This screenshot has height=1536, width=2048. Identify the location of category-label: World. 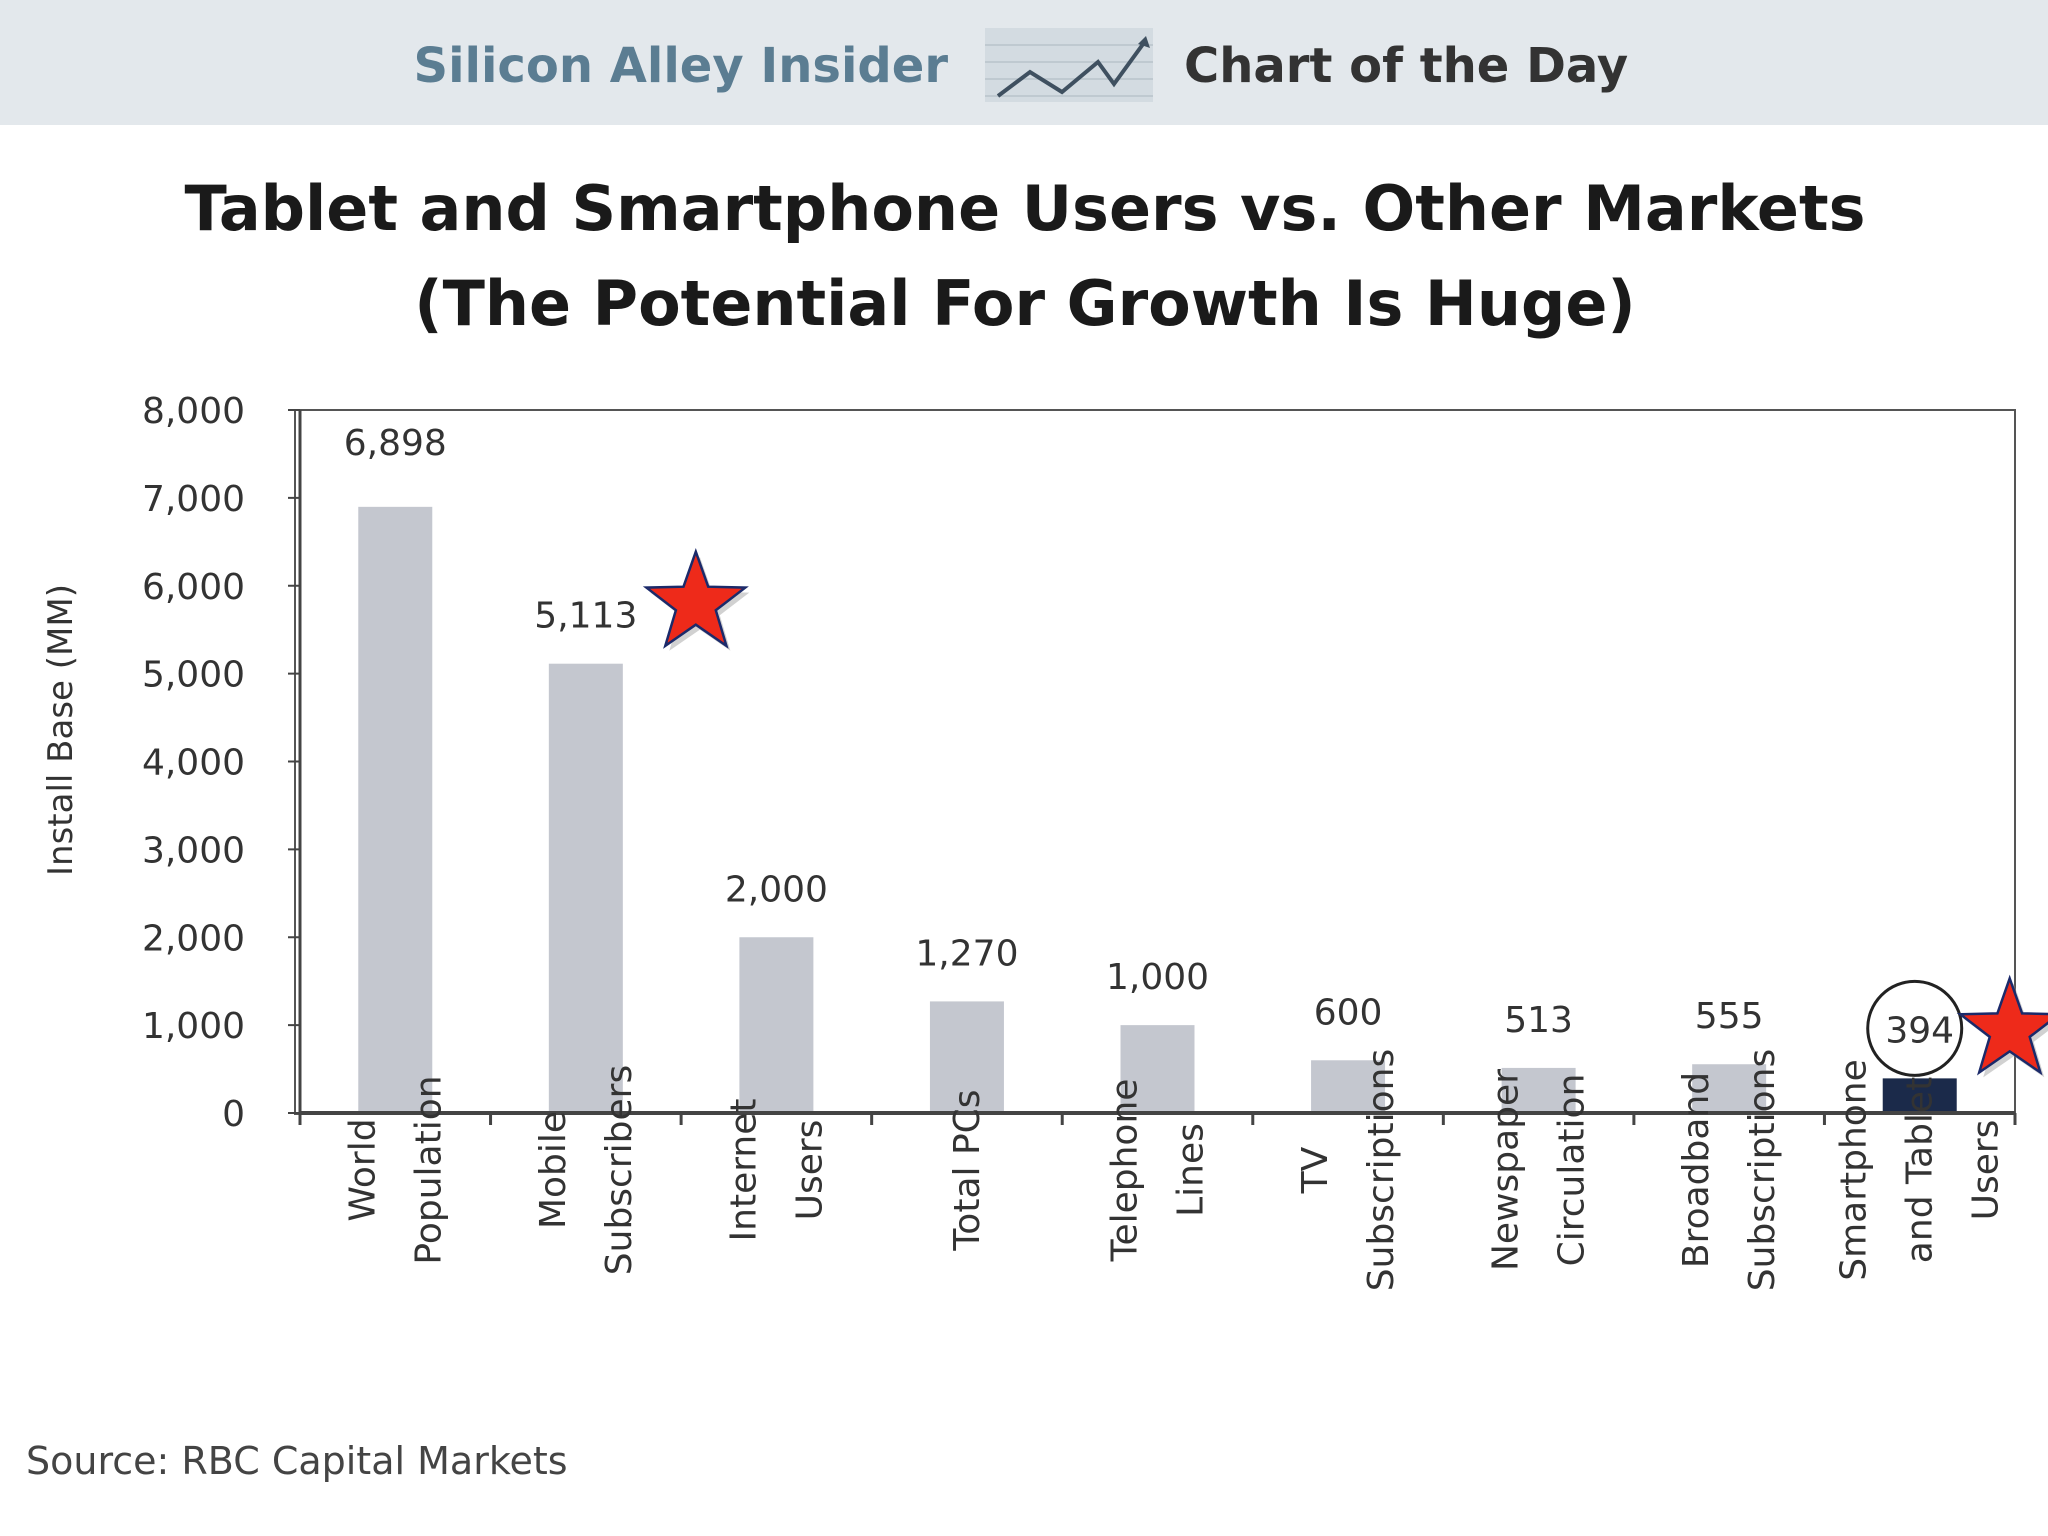
(362, 1169).